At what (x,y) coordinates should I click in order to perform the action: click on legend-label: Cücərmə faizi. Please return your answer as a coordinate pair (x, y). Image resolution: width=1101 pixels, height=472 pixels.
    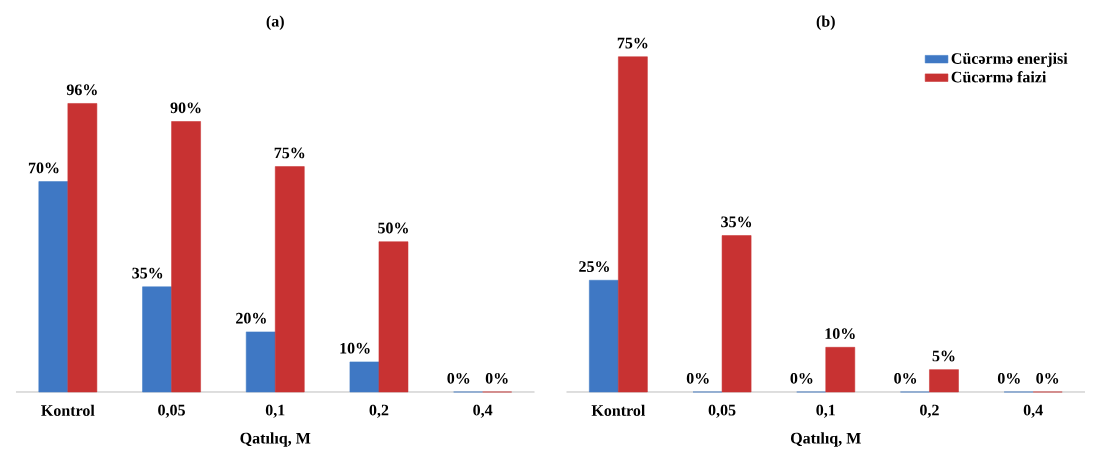
    Looking at the image, I should click on (999, 77).